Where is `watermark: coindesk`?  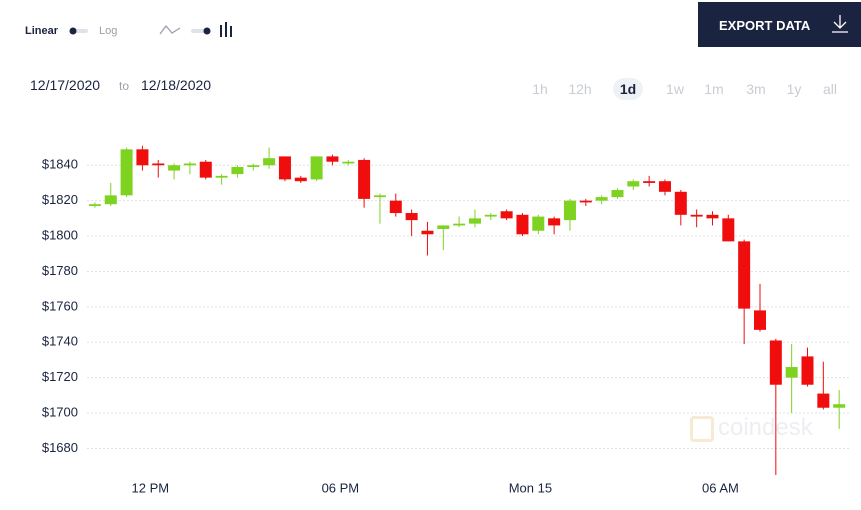
watermark: coindesk is located at coordinates (751, 428).